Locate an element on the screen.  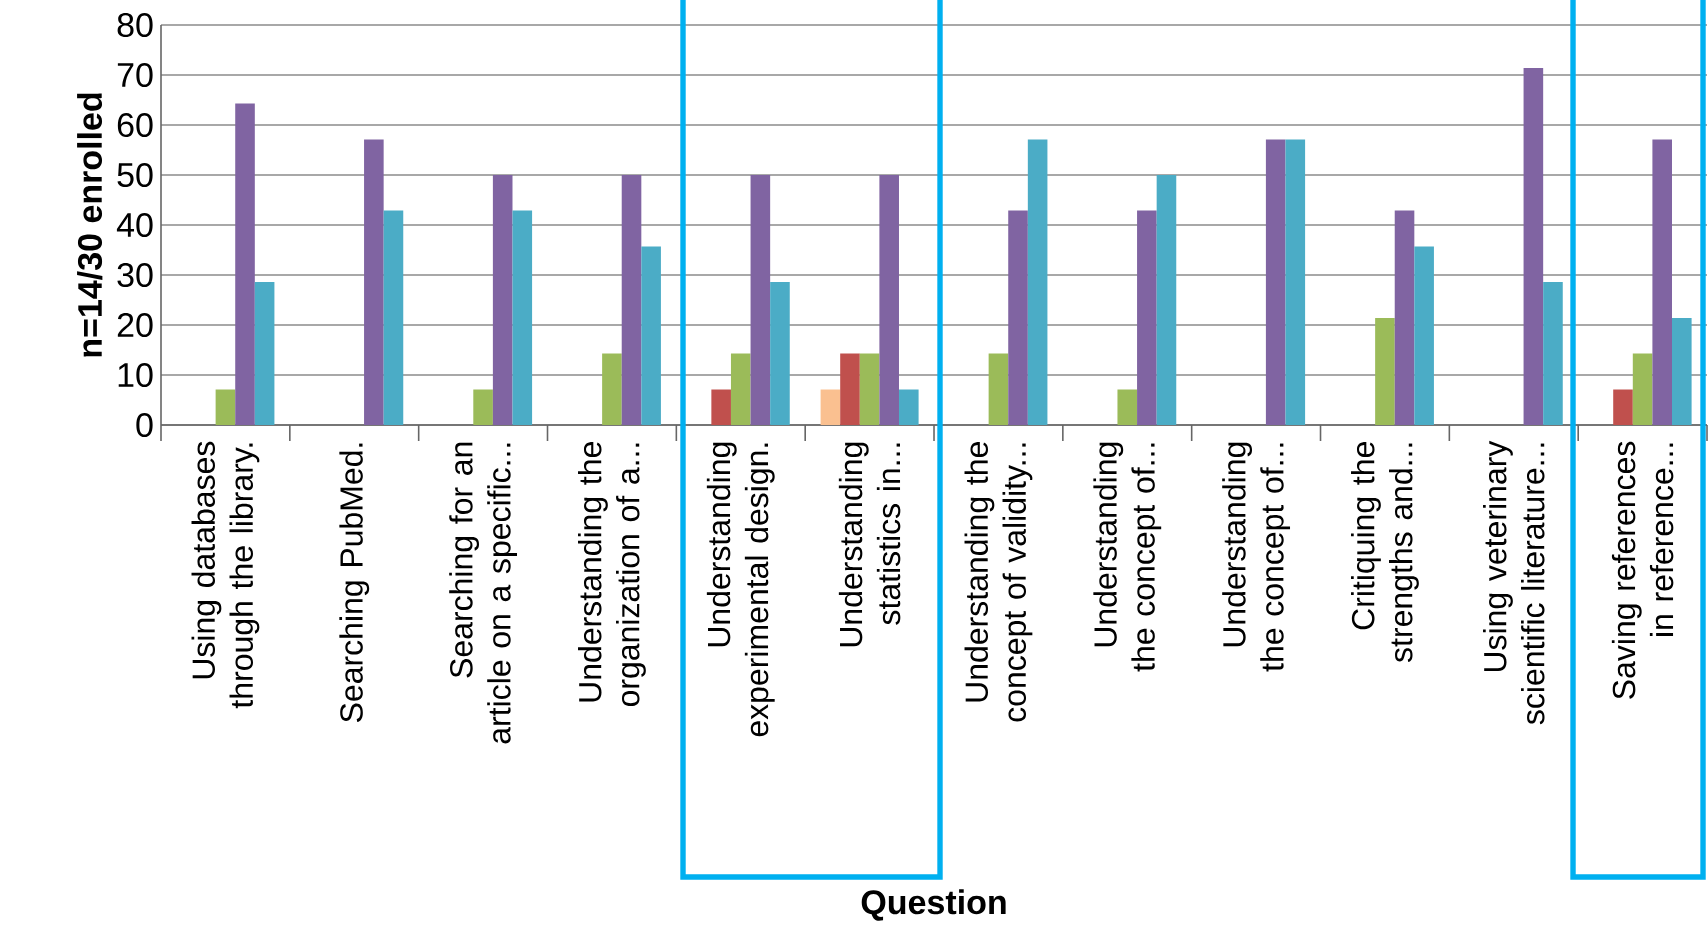
y-tick-label: 20 is located at coordinates (135, 325).